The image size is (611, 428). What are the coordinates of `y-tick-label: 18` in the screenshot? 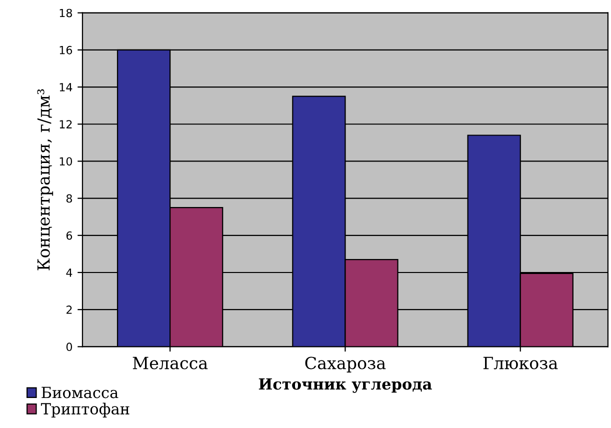 It's located at (66, 13).